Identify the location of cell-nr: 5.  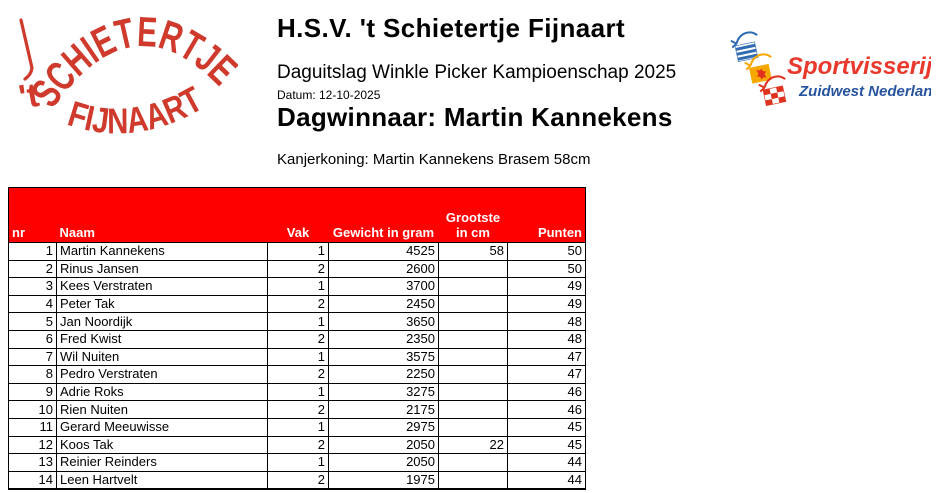
(32, 321).